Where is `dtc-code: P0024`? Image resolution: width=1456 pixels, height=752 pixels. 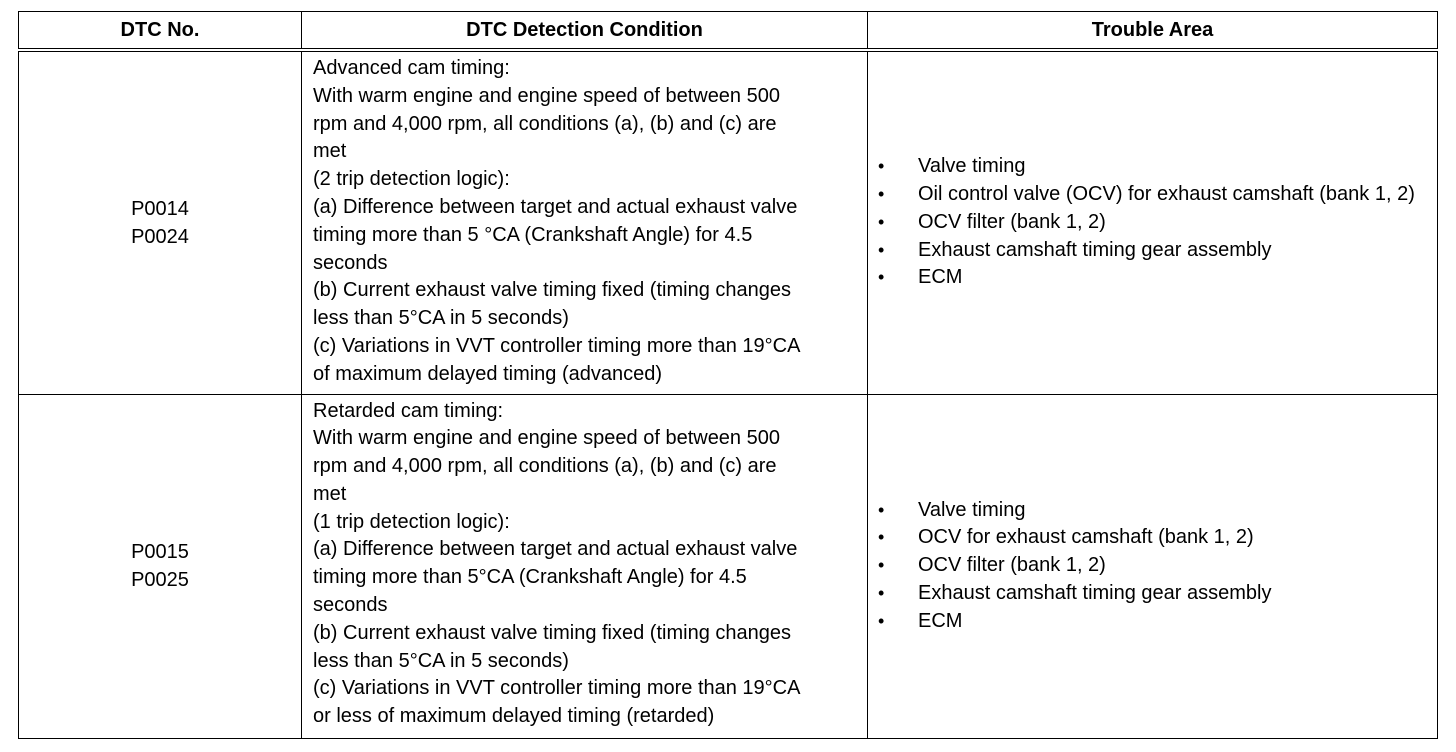
dtc-code: P0024 is located at coordinates (160, 236).